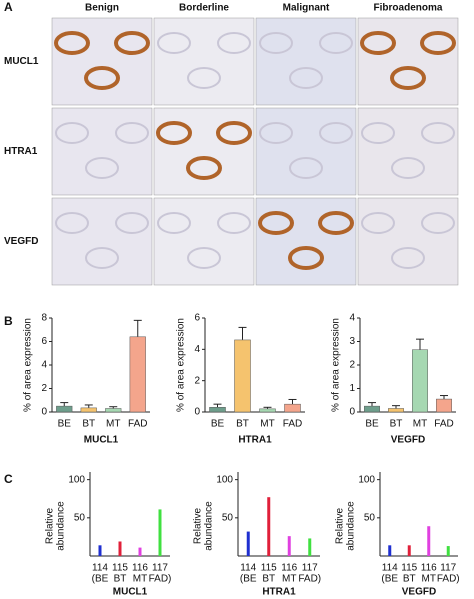  I want to click on y-tick-label: 0, so click(197, 412).